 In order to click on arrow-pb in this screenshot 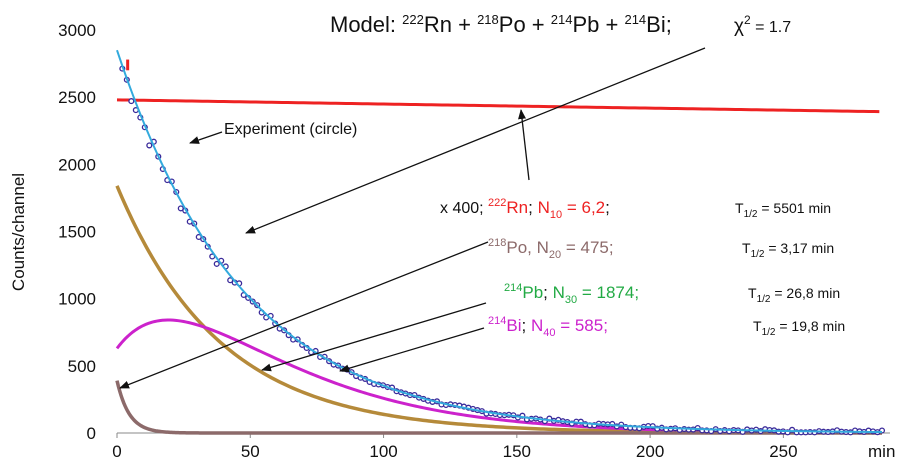, I will do `click(374, 337)`.